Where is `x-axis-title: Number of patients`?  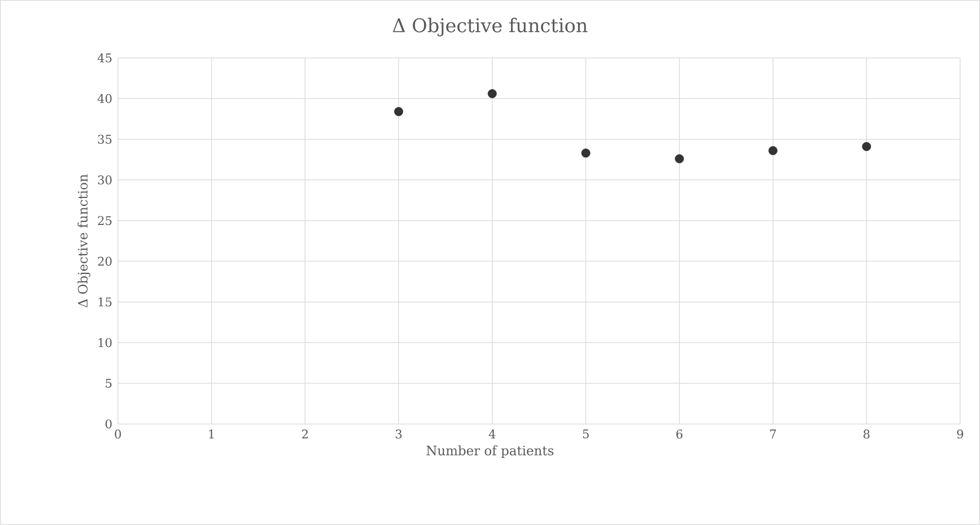 x-axis-title: Number of patients is located at coordinates (490, 451).